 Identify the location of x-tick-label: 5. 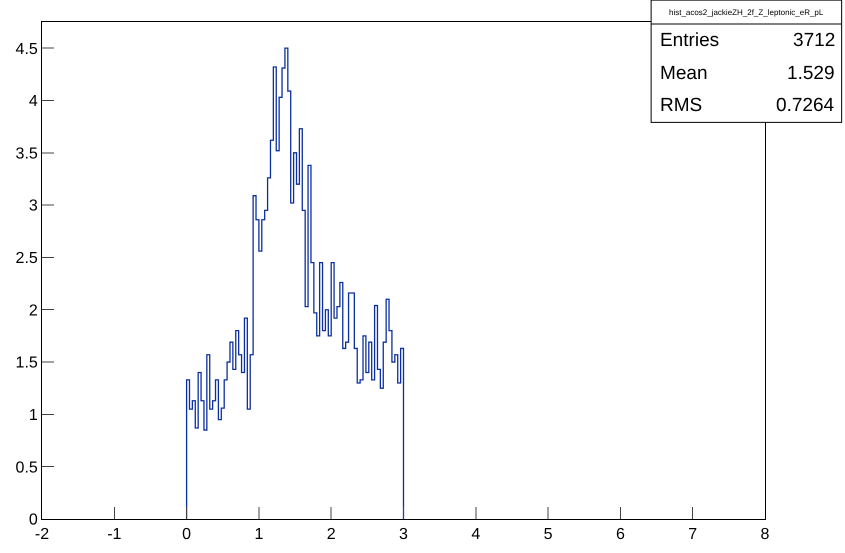
(548, 535).